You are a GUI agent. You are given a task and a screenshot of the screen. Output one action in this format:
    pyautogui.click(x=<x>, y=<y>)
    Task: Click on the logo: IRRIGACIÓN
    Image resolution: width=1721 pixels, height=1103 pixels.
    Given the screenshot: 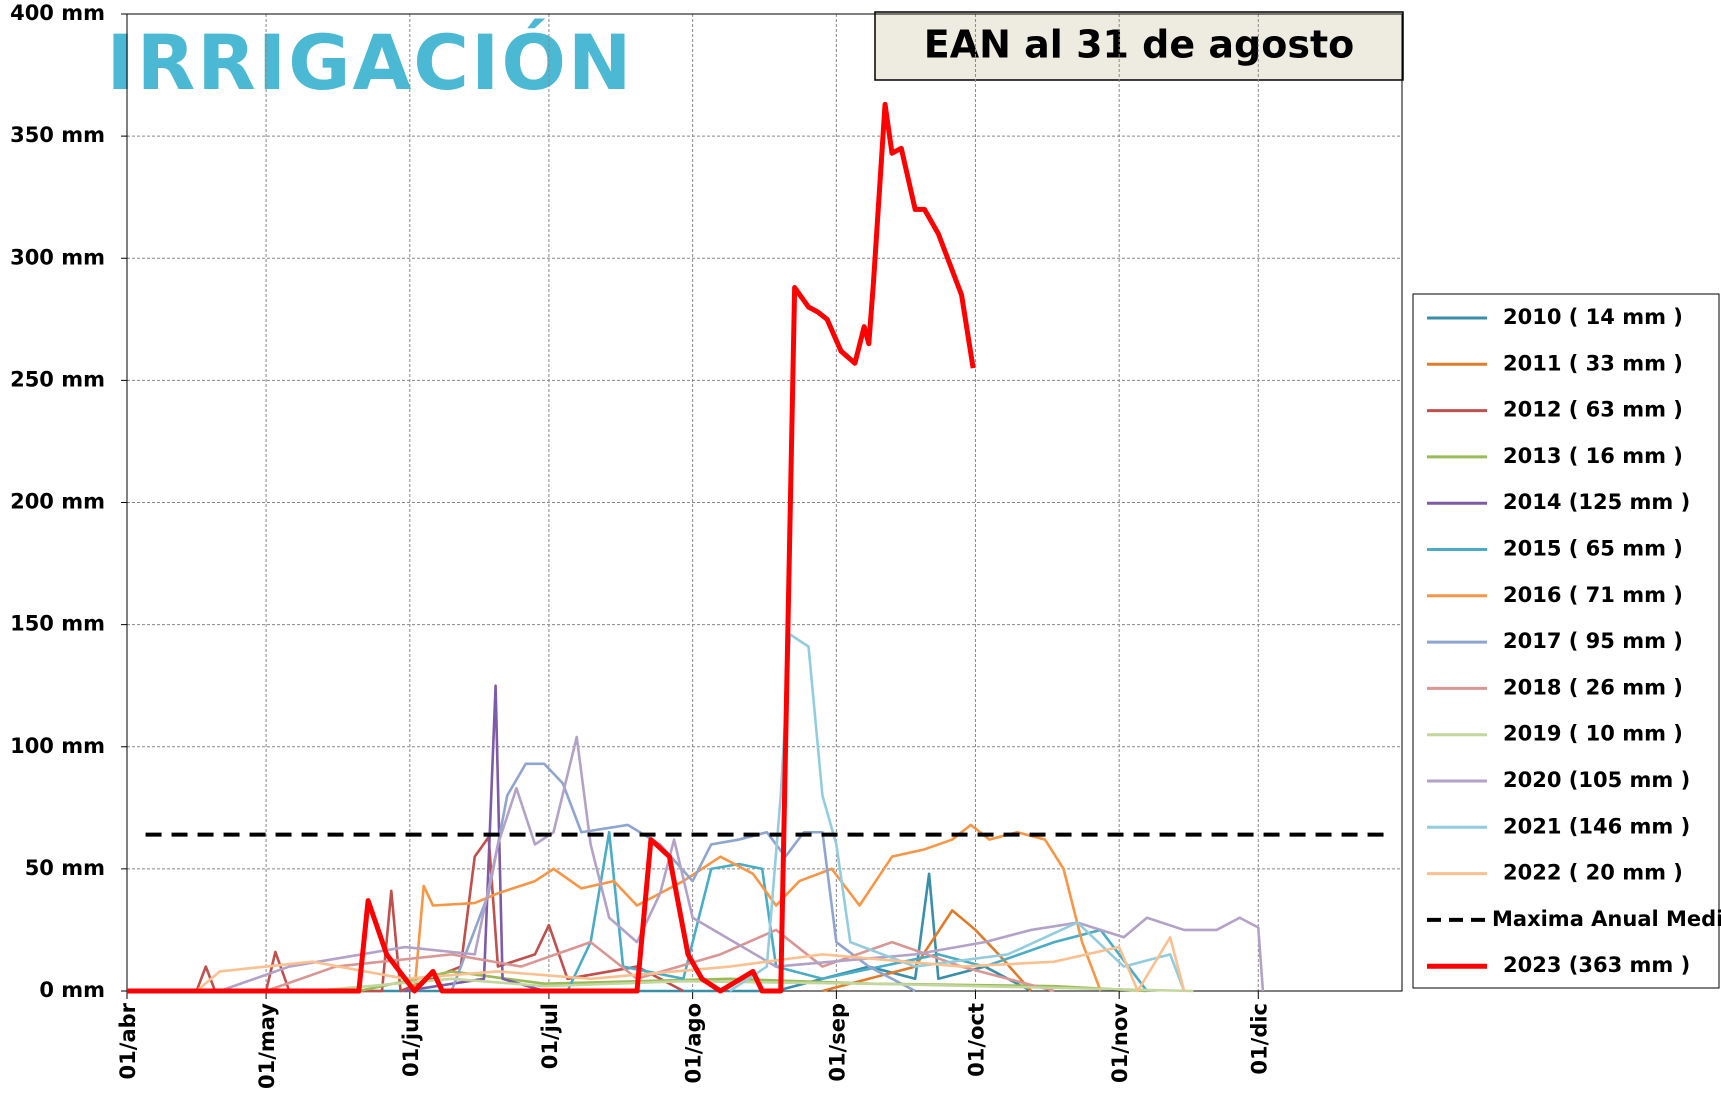 What is the action you would take?
    pyautogui.click(x=369, y=62)
    